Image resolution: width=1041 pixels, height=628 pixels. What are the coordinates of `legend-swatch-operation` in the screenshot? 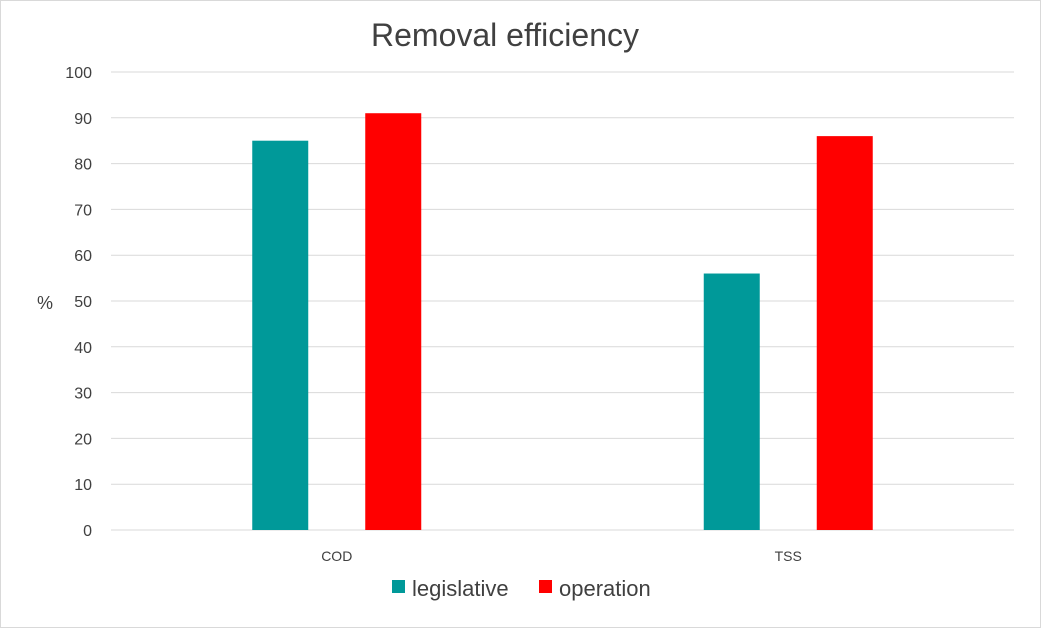 It's located at (545, 586).